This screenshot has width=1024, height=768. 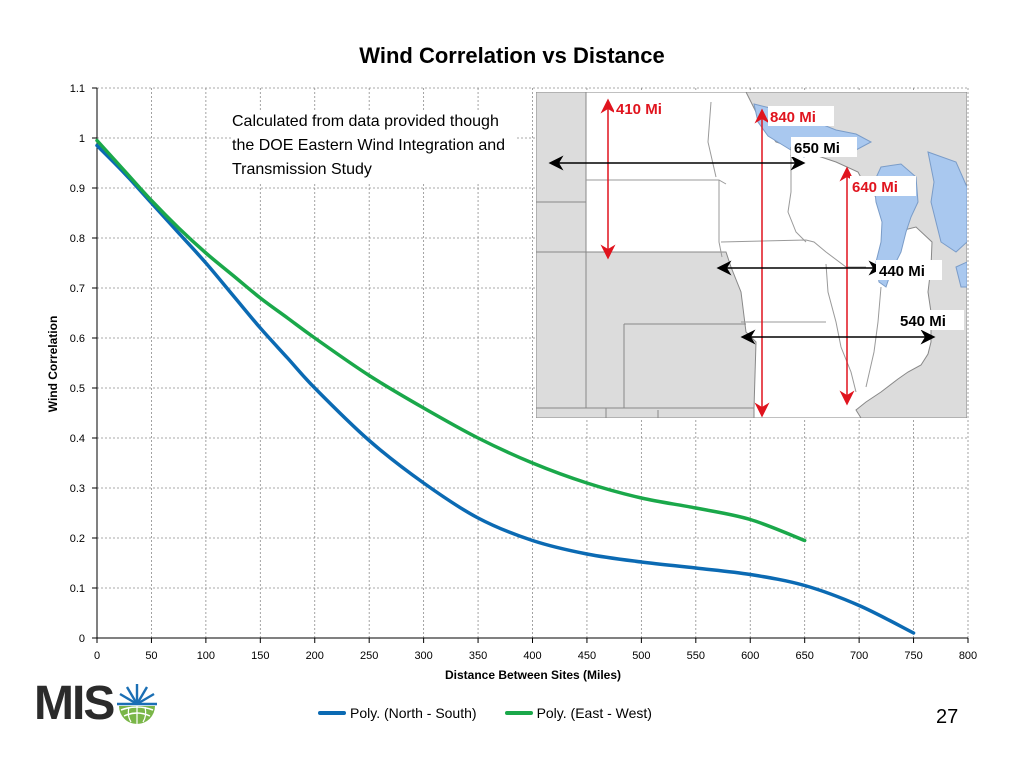 What do you see at coordinates (533, 675) in the screenshot?
I see `x-axis-title: Distance Between Sites (Miles)` at bounding box center [533, 675].